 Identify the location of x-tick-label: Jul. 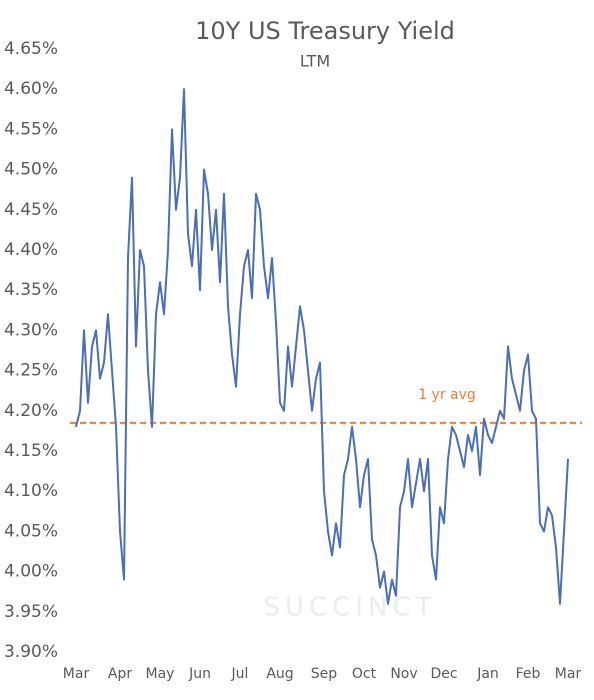
(240, 674).